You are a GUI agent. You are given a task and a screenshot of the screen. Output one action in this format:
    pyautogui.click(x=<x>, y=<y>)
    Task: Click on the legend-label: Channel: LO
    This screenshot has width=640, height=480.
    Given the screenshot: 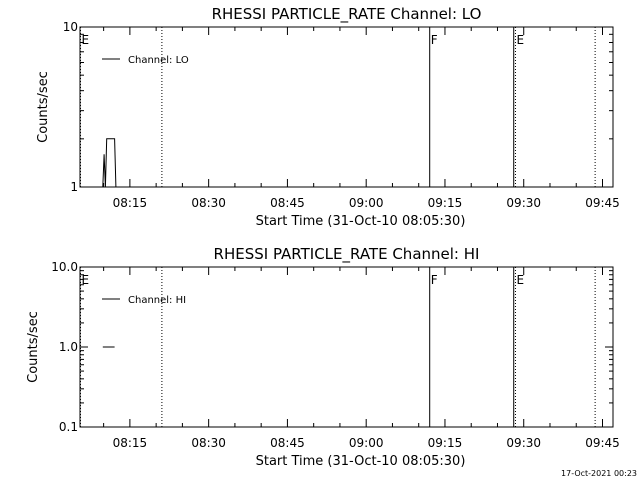 What is the action you would take?
    pyautogui.click(x=158, y=60)
    